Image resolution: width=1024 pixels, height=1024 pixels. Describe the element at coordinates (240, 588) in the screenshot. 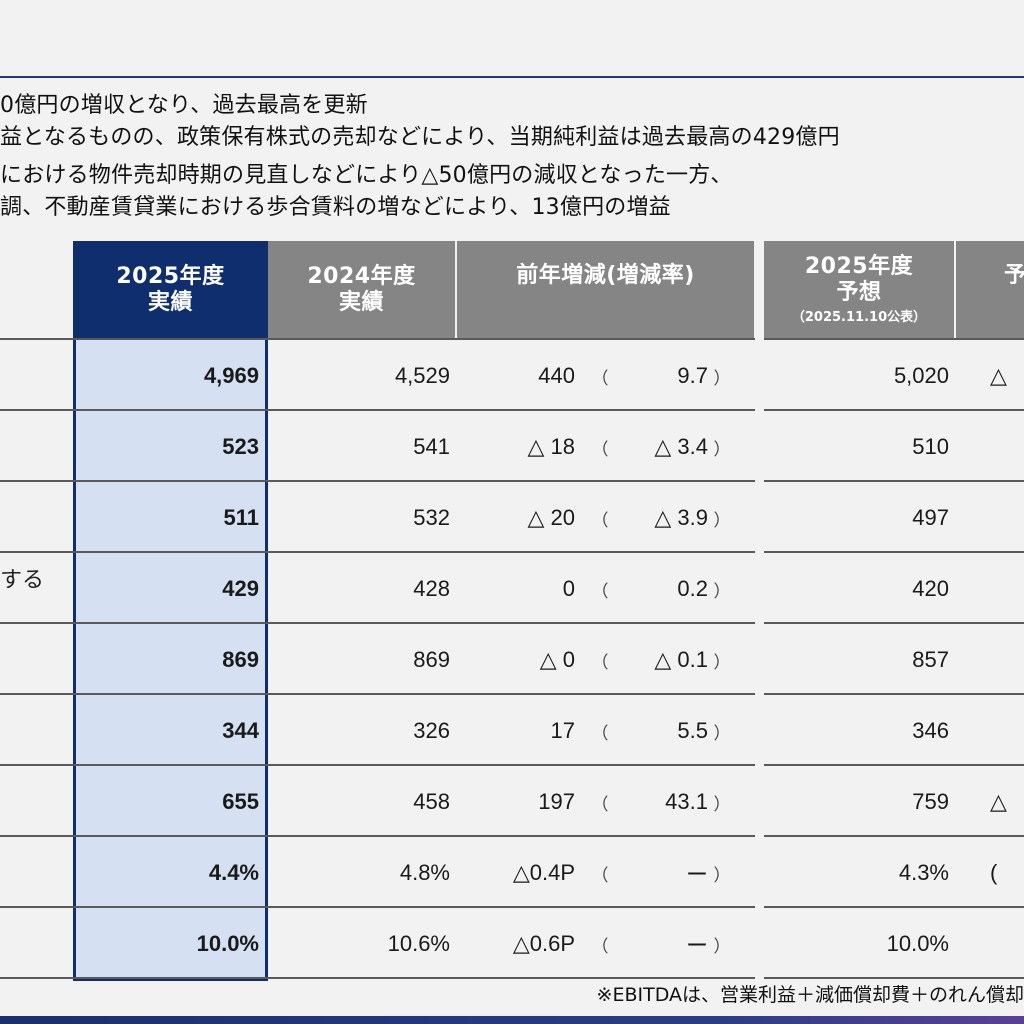

I see `cell-2025-actual: 429` at that location.